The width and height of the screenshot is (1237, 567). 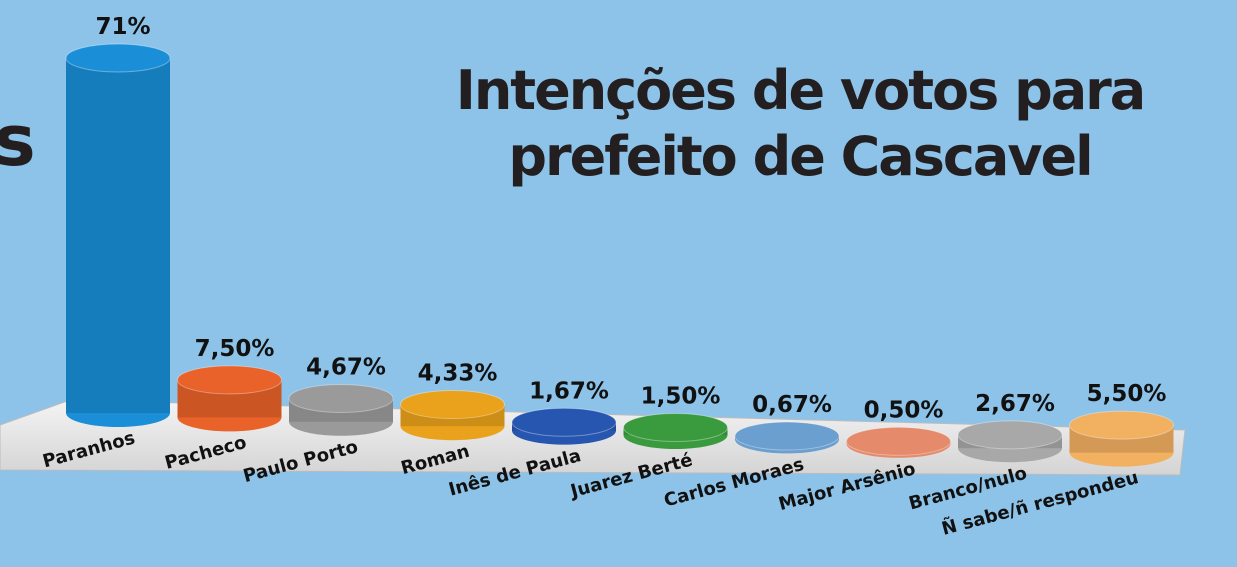 I want to click on value-label: 71%, so click(x=122, y=27).